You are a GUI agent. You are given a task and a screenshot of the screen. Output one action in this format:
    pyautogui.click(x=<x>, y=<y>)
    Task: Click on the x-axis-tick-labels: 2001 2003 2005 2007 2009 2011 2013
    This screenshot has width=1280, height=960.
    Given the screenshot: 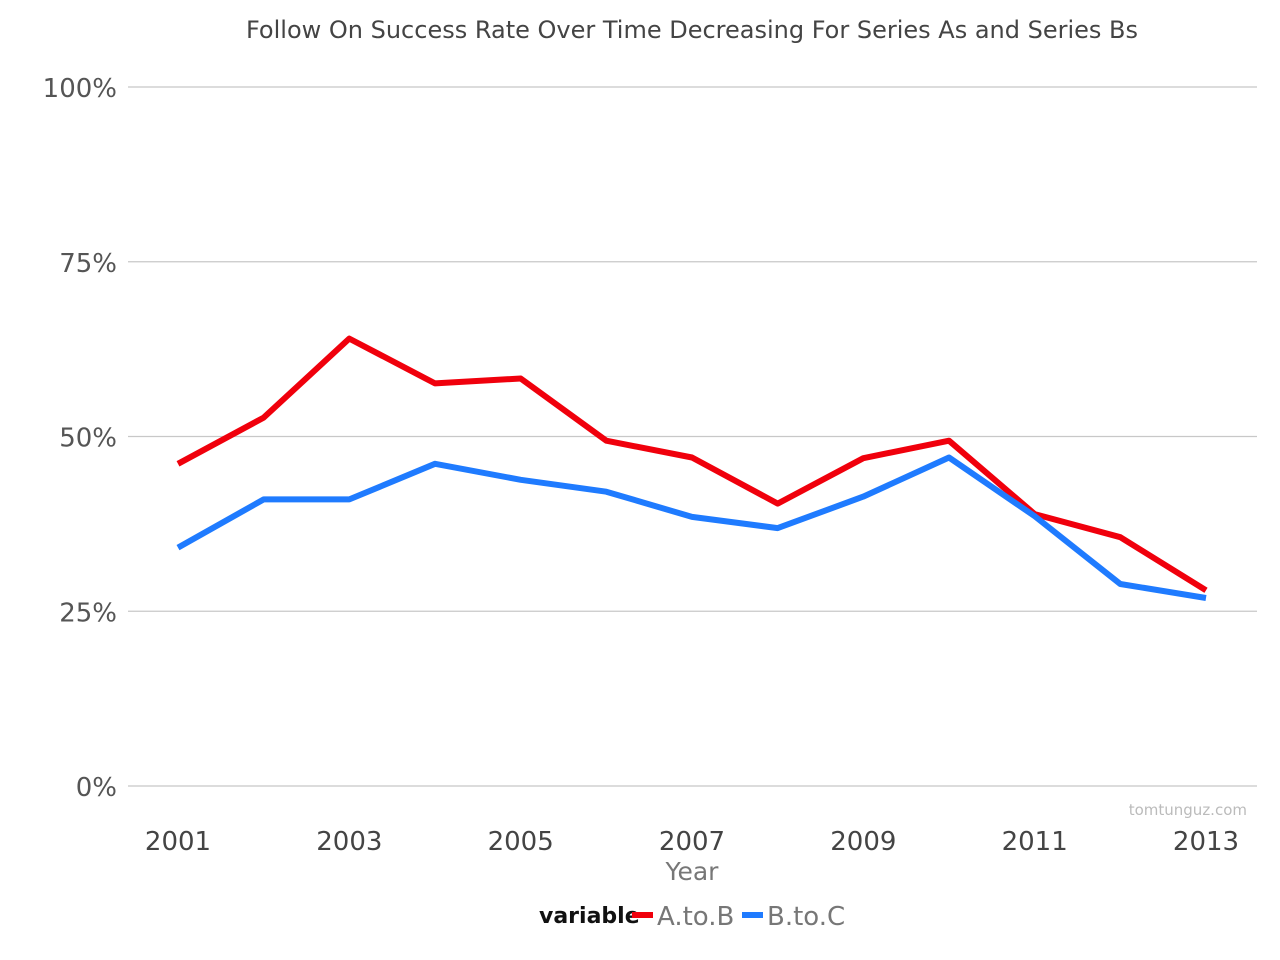 What is the action you would take?
    pyautogui.click(x=692, y=842)
    